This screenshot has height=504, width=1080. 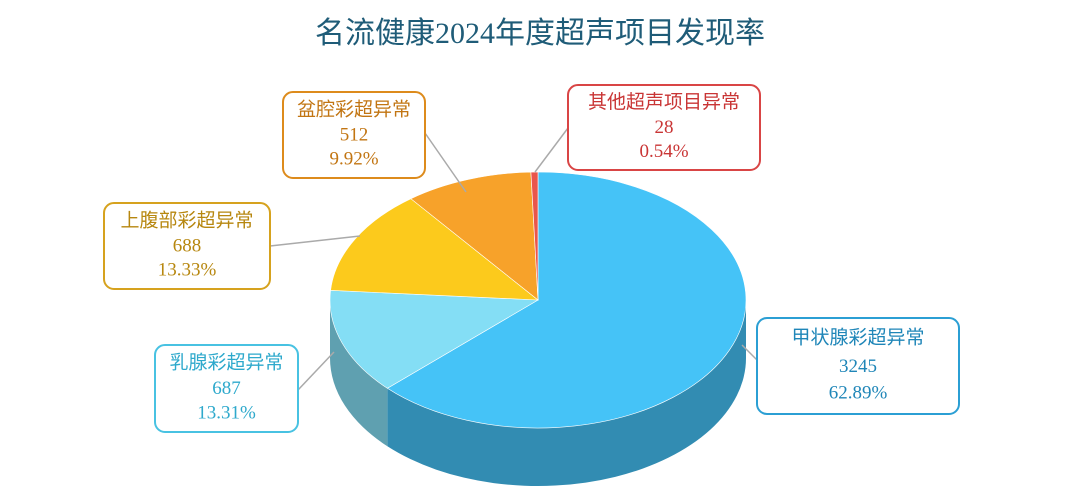 What do you see at coordinates (354, 109) in the screenshot?
I see `label-name: 盆腔彩超异常` at bounding box center [354, 109].